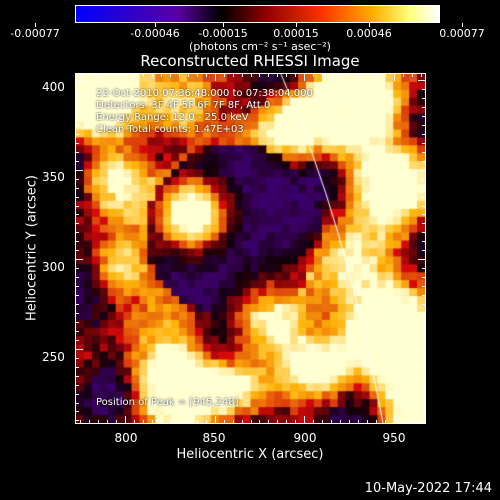 The width and height of the screenshot is (500, 500). What do you see at coordinates (53, 87) in the screenshot?
I see `y-tick-label: 400` at bounding box center [53, 87].